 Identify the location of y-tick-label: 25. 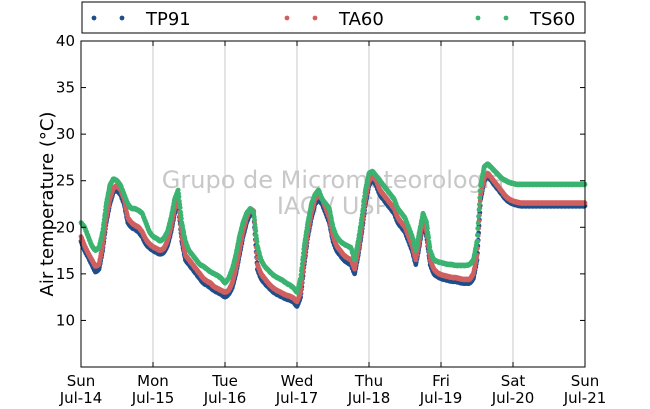
(65, 181).